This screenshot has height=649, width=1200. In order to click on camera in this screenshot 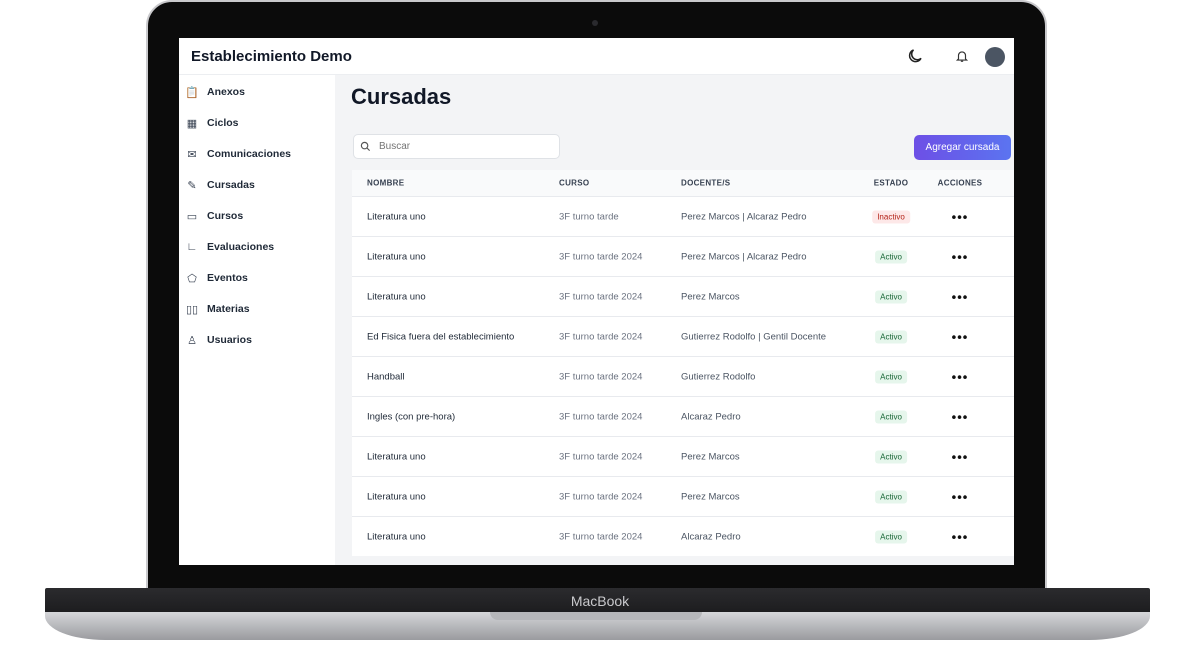, I will do `click(595, 23)`.